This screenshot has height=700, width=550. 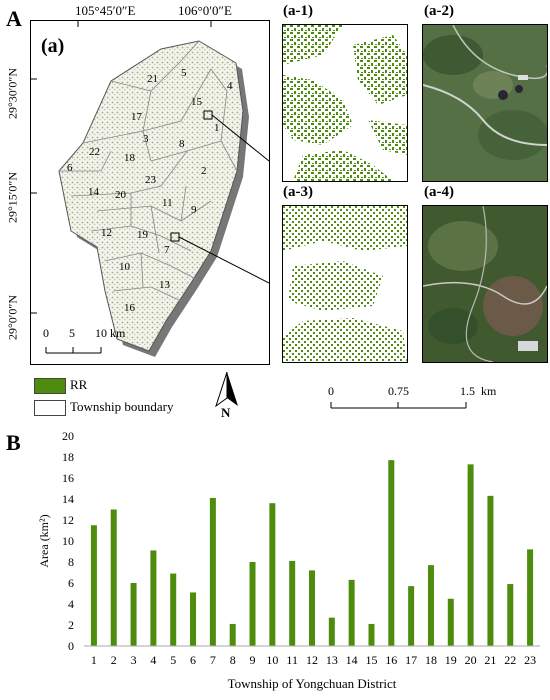 What do you see at coordinates (411, 660) in the screenshot?
I see `x-tick-label: 17` at bounding box center [411, 660].